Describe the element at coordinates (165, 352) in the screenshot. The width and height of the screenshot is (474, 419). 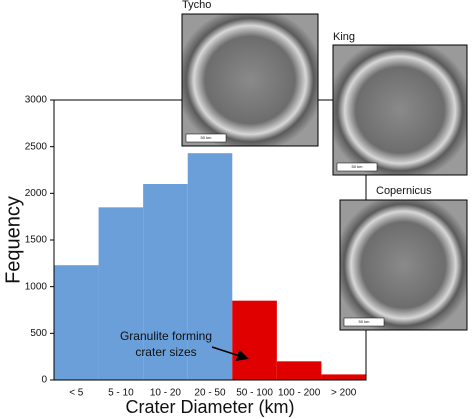
I see `annotation: crater sizes` at that location.